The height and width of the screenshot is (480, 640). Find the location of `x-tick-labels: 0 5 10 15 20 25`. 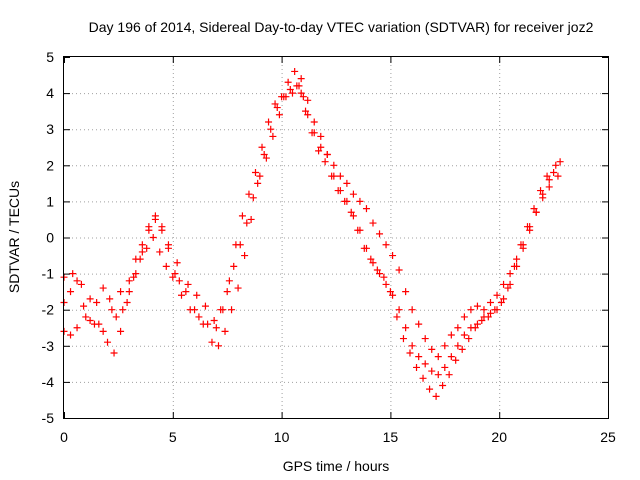

x-tick-labels: 0 5 10 15 20 25 is located at coordinates (338, 437).